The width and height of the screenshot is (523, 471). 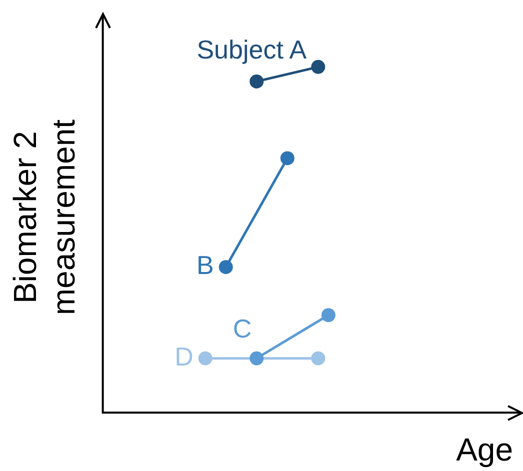 I want to click on series-label: Subject A, so click(x=252, y=49).